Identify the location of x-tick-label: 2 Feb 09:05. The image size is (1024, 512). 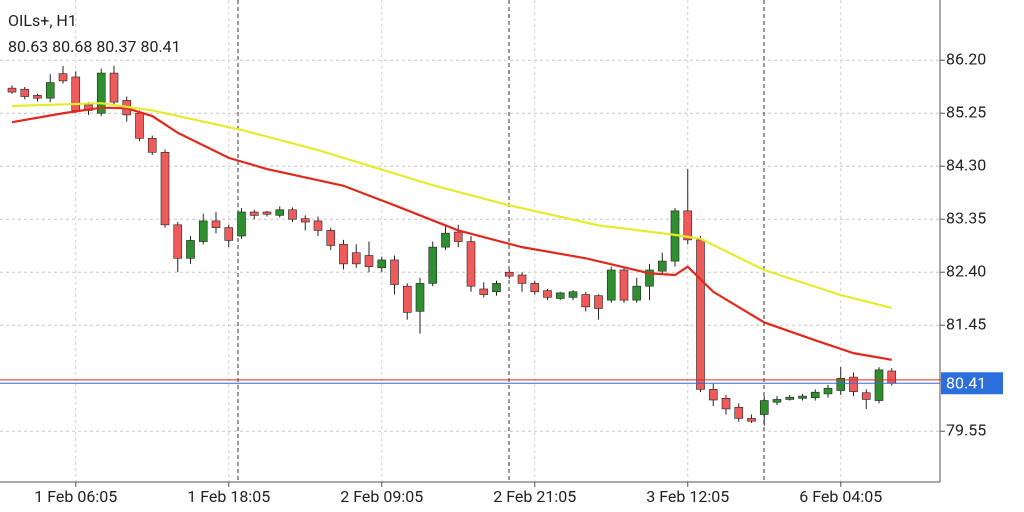
(381, 496).